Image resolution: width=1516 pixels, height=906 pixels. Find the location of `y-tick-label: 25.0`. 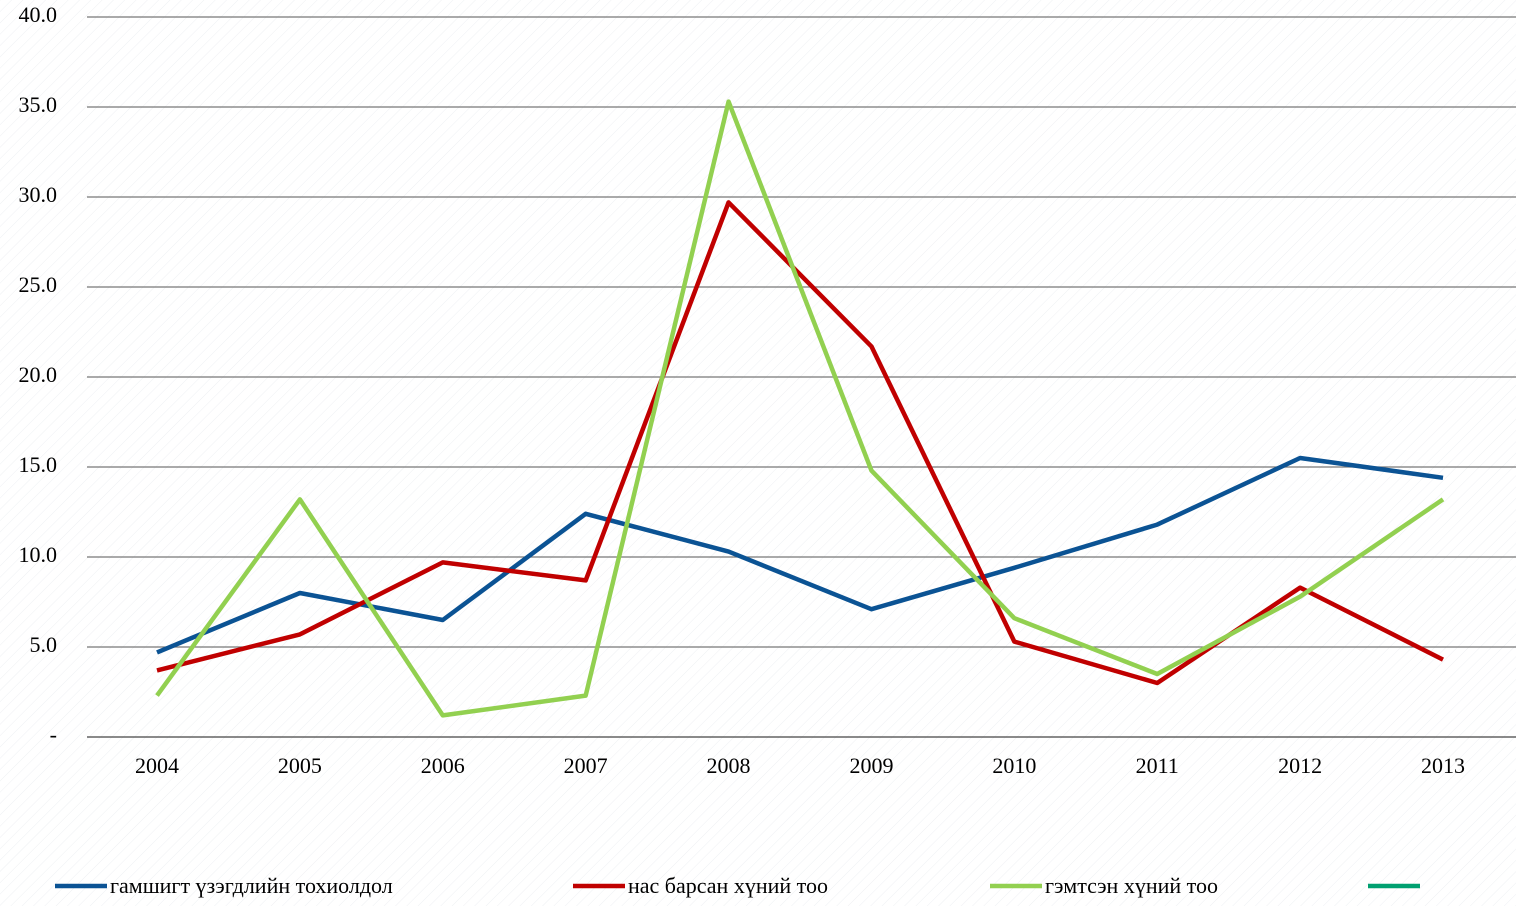

y-tick-label: 25.0 is located at coordinates (38, 284).